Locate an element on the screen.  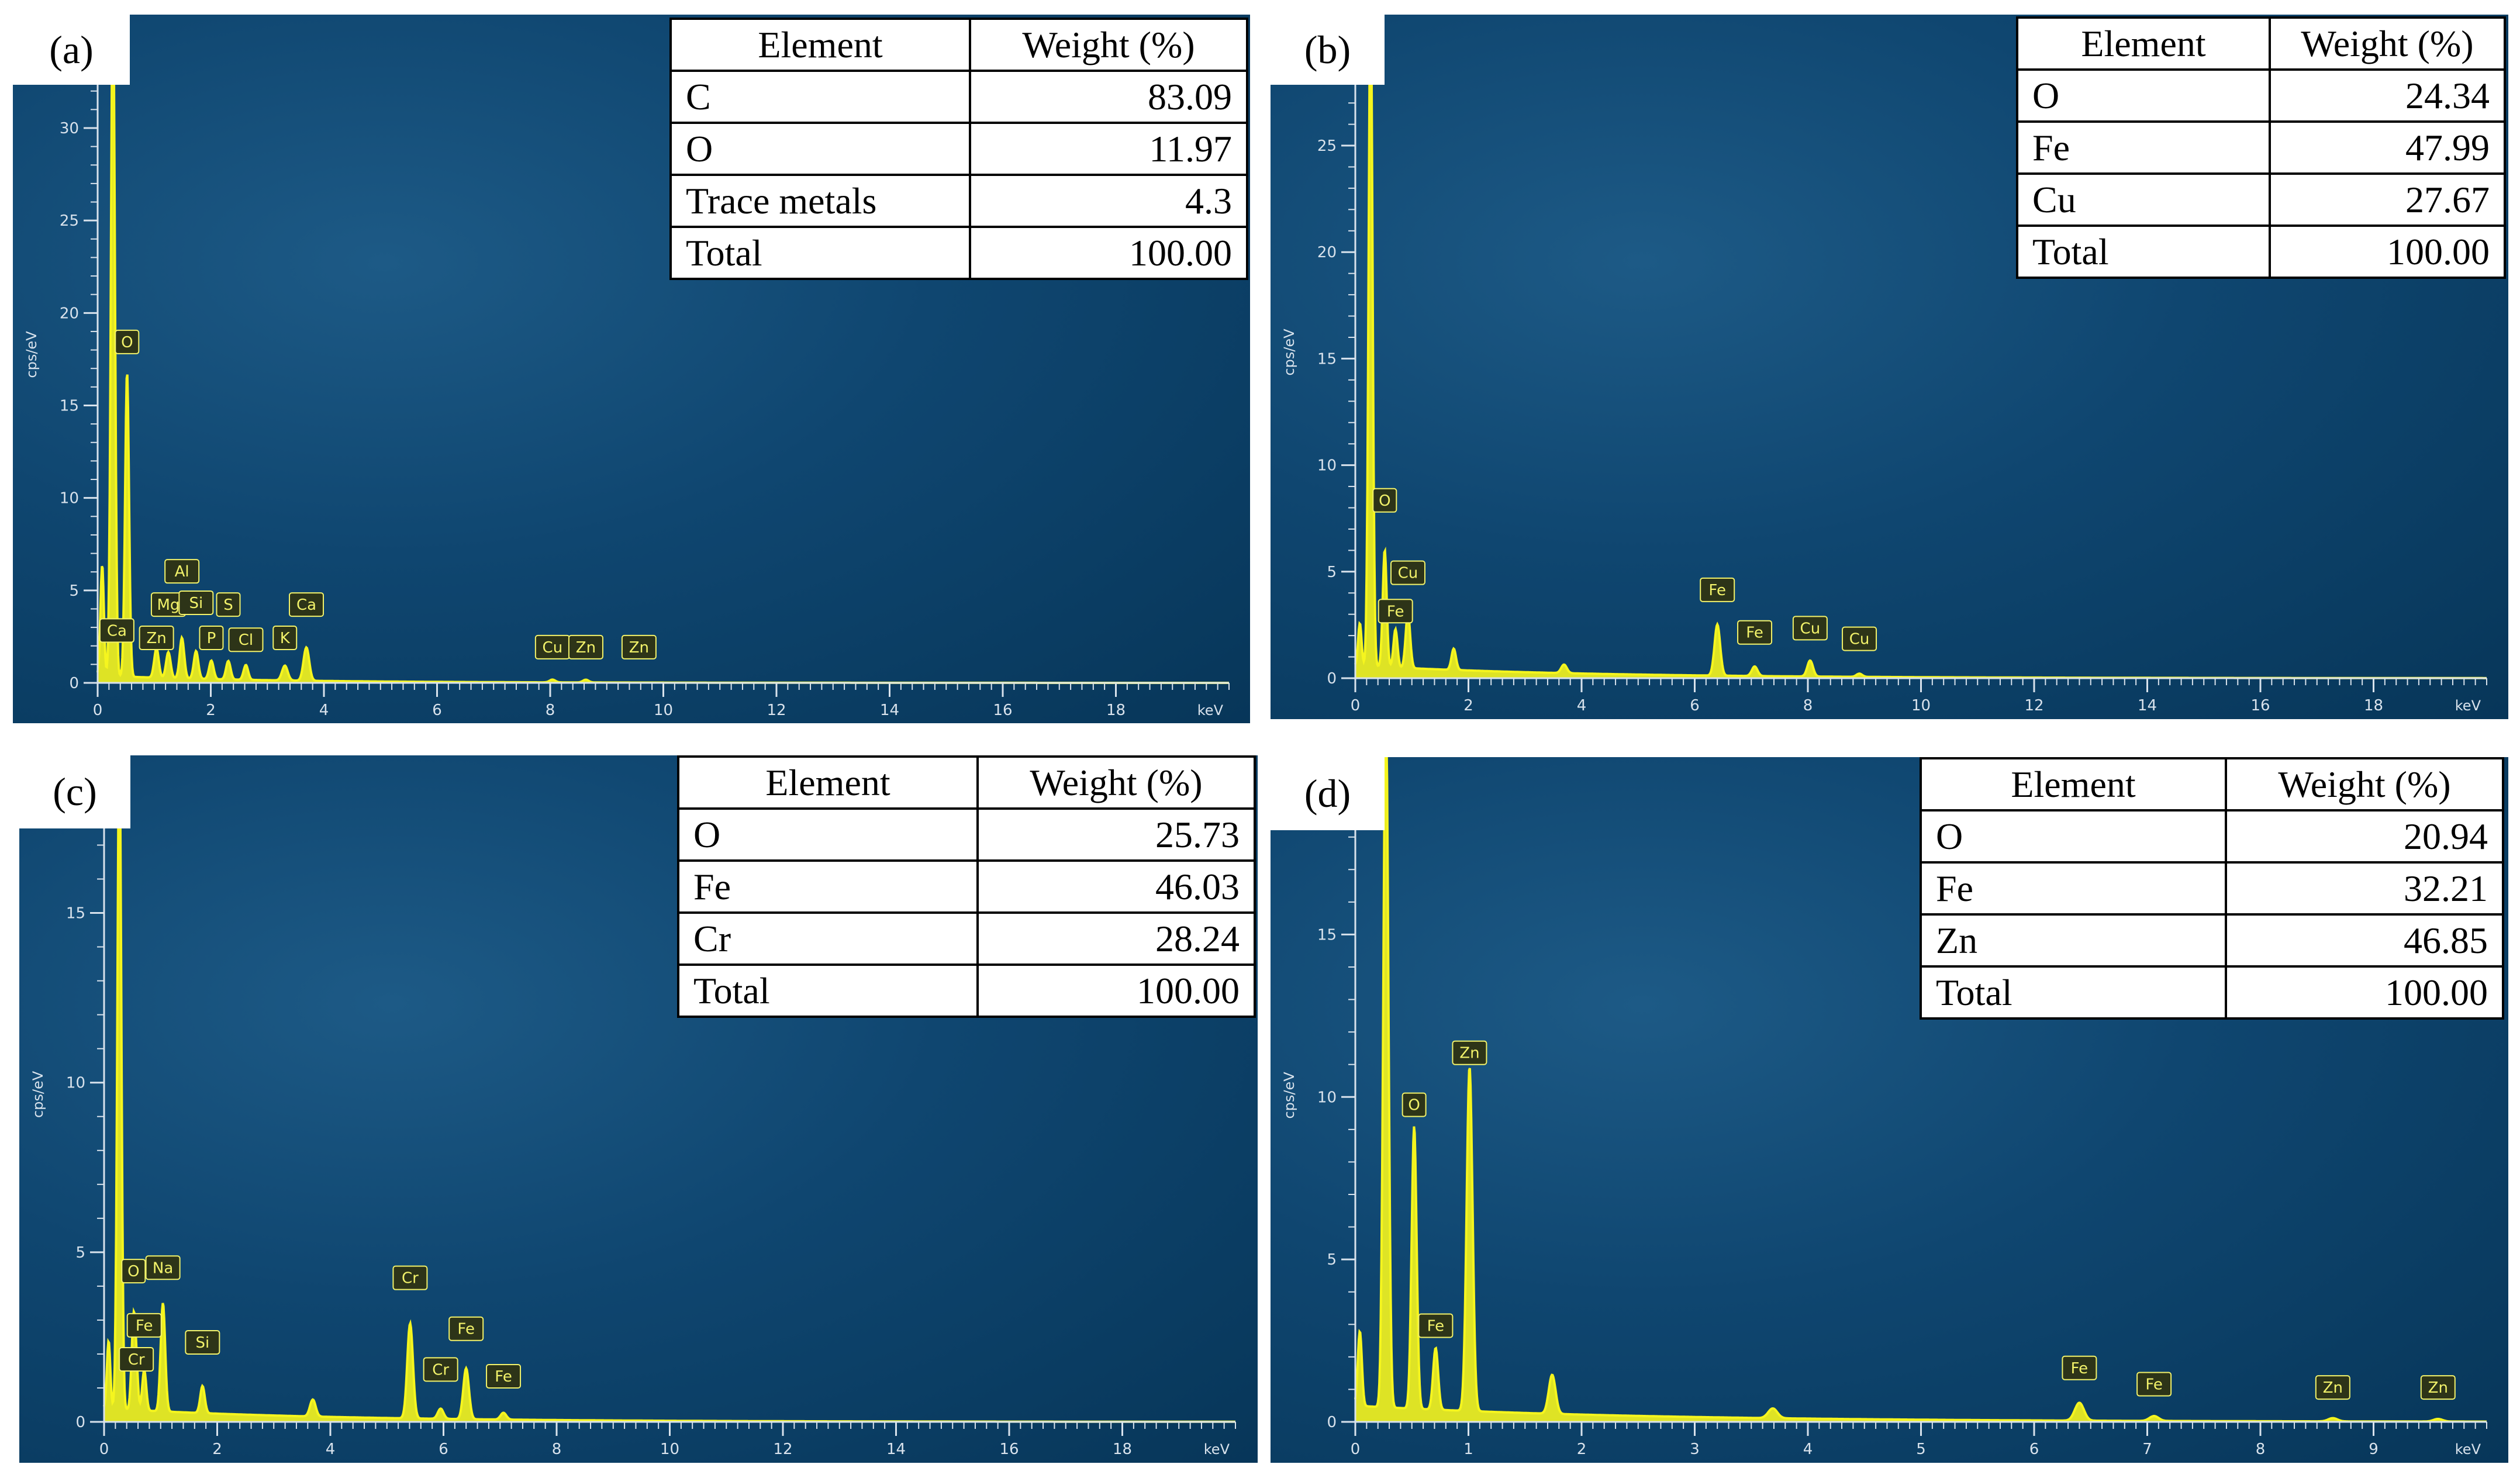
table-row: Cu 27.67 is located at coordinates (2261, 199).